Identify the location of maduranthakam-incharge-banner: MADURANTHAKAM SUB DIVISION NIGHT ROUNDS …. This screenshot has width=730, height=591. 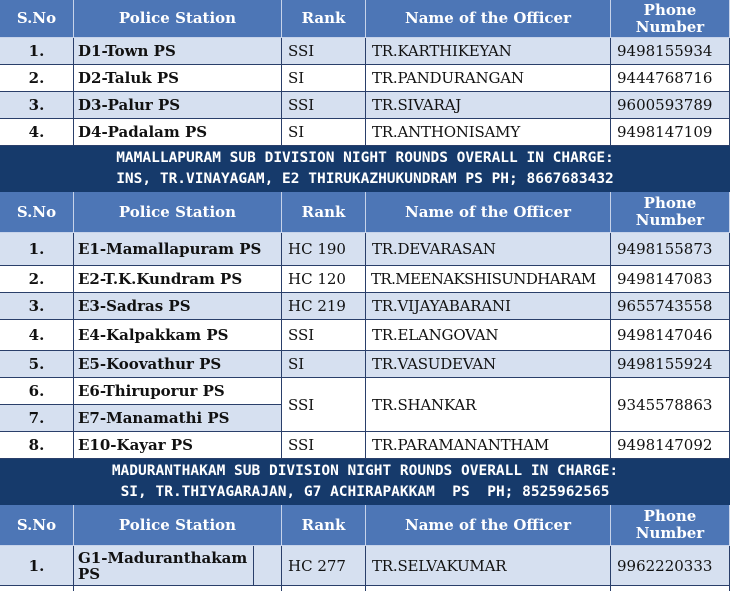
(365, 482).